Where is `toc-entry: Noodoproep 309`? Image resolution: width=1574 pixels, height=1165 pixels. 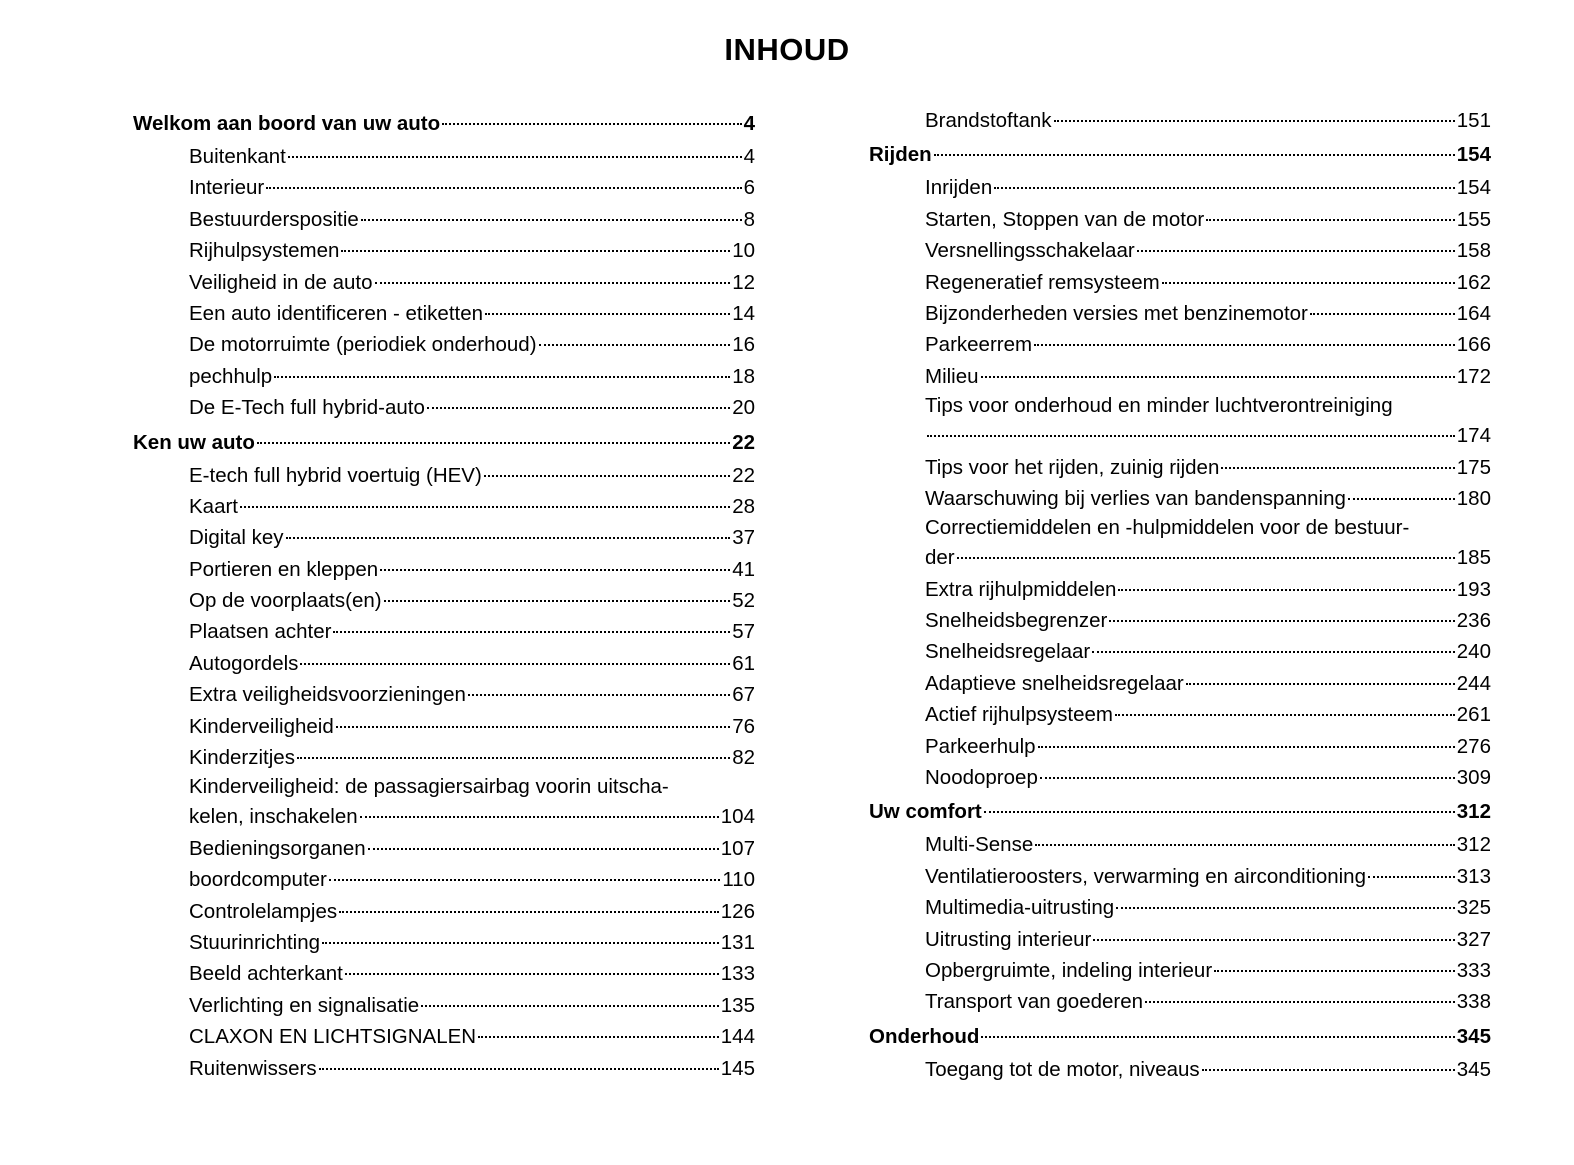 toc-entry: Noodoproep 309 is located at coordinates (1180, 777).